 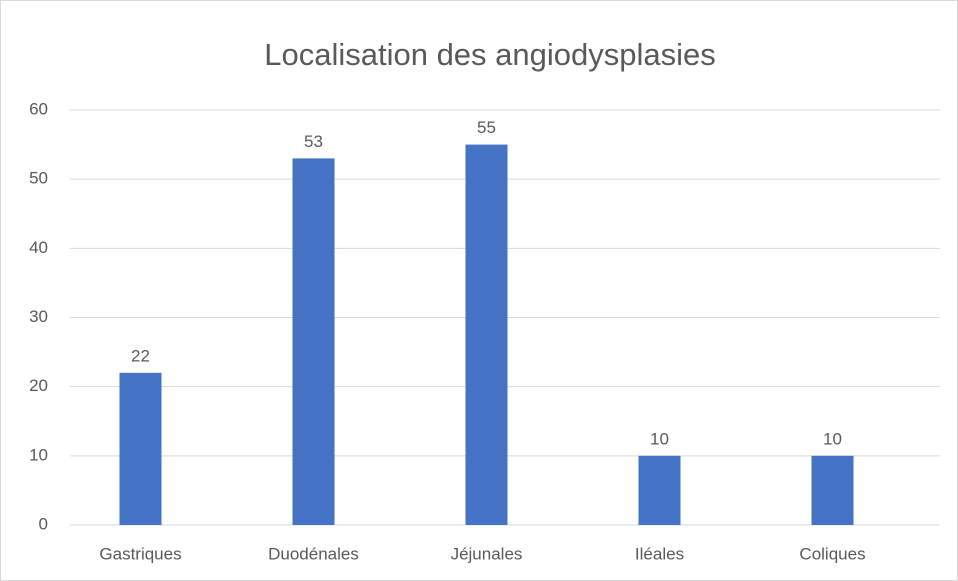 I want to click on y-tick-label: 60, so click(x=38, y=108).